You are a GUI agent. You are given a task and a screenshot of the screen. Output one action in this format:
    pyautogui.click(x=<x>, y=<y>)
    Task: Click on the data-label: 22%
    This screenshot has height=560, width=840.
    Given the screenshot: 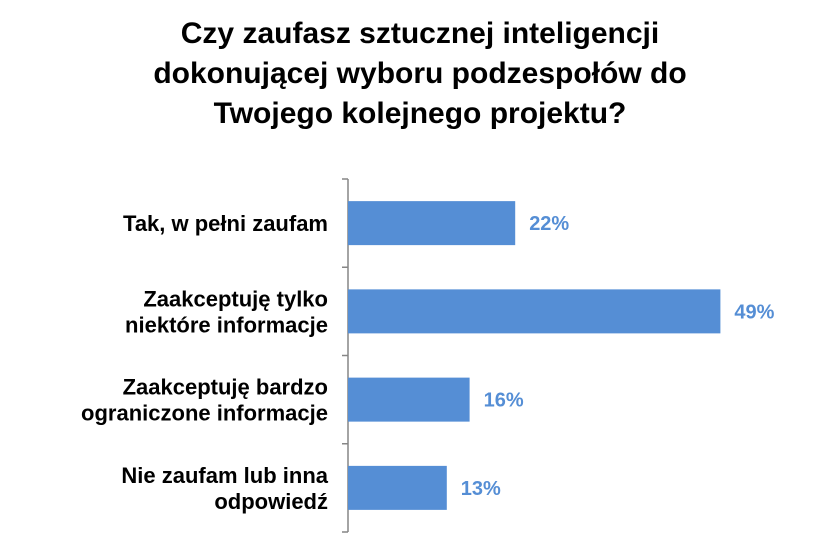 What is the action you would take?
    pyautogui.click(x=549, y=224)
    